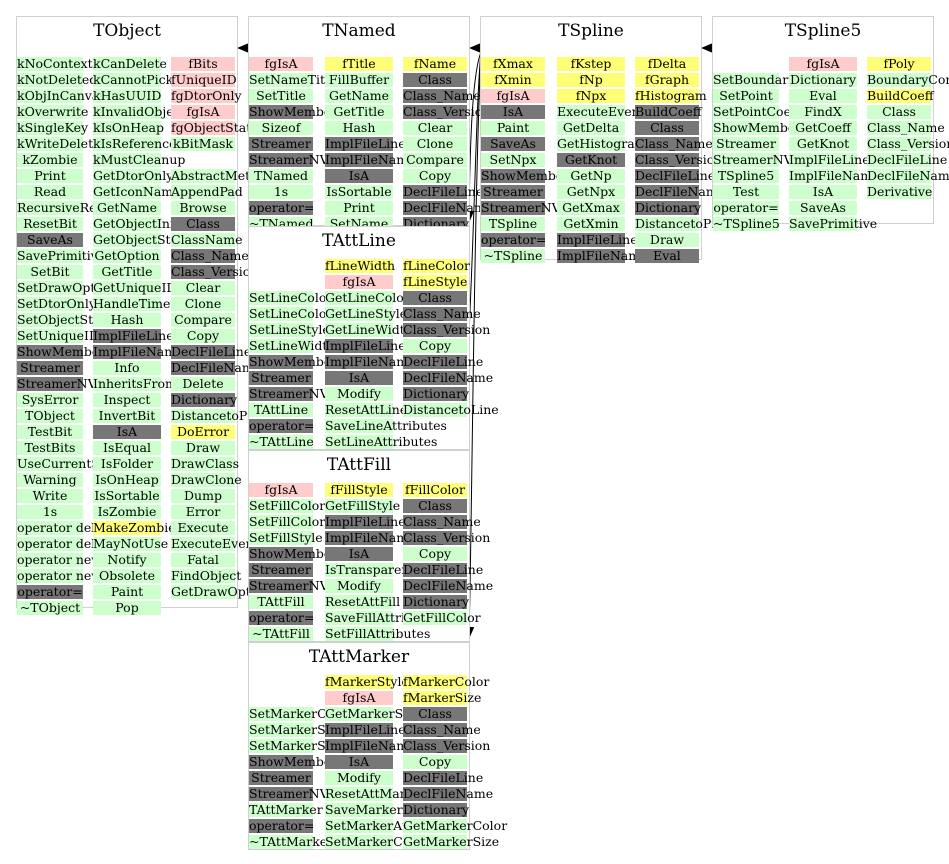  I want to click on member-cell: fMarkerStyle, so click(367, 681).